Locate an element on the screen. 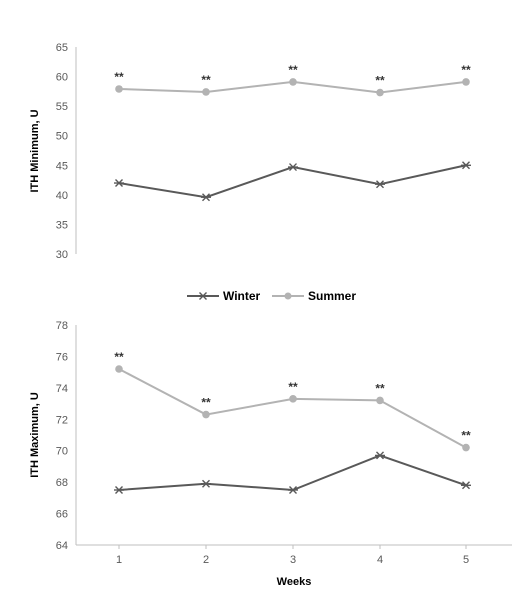 This screenshot has height=605, width=525. bottom-x-ticks: 1 2 3 4 5 is located at coordinates (292, 555).